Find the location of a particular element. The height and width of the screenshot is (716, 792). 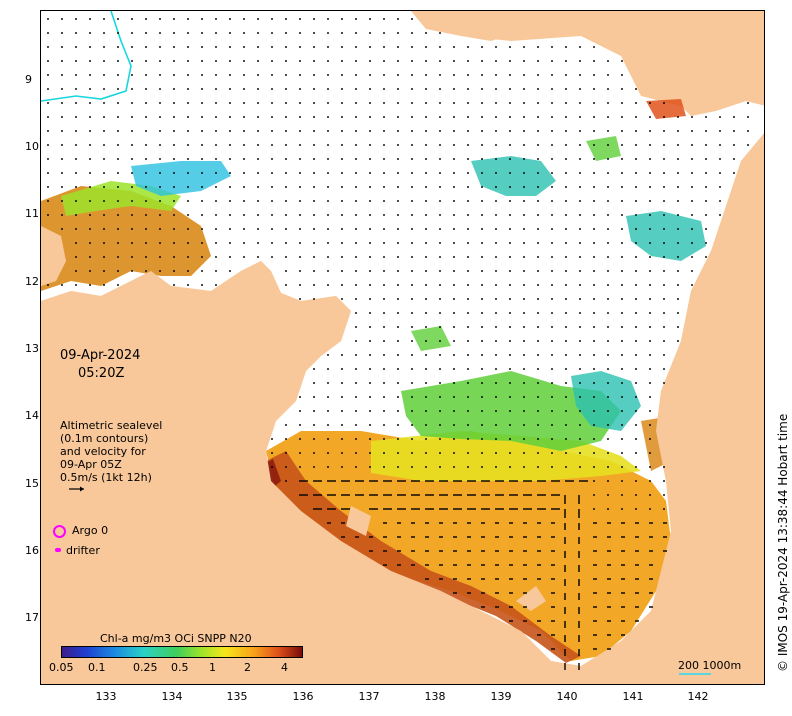

argo-label: Argo 0 is located at coordinates (90, 530).